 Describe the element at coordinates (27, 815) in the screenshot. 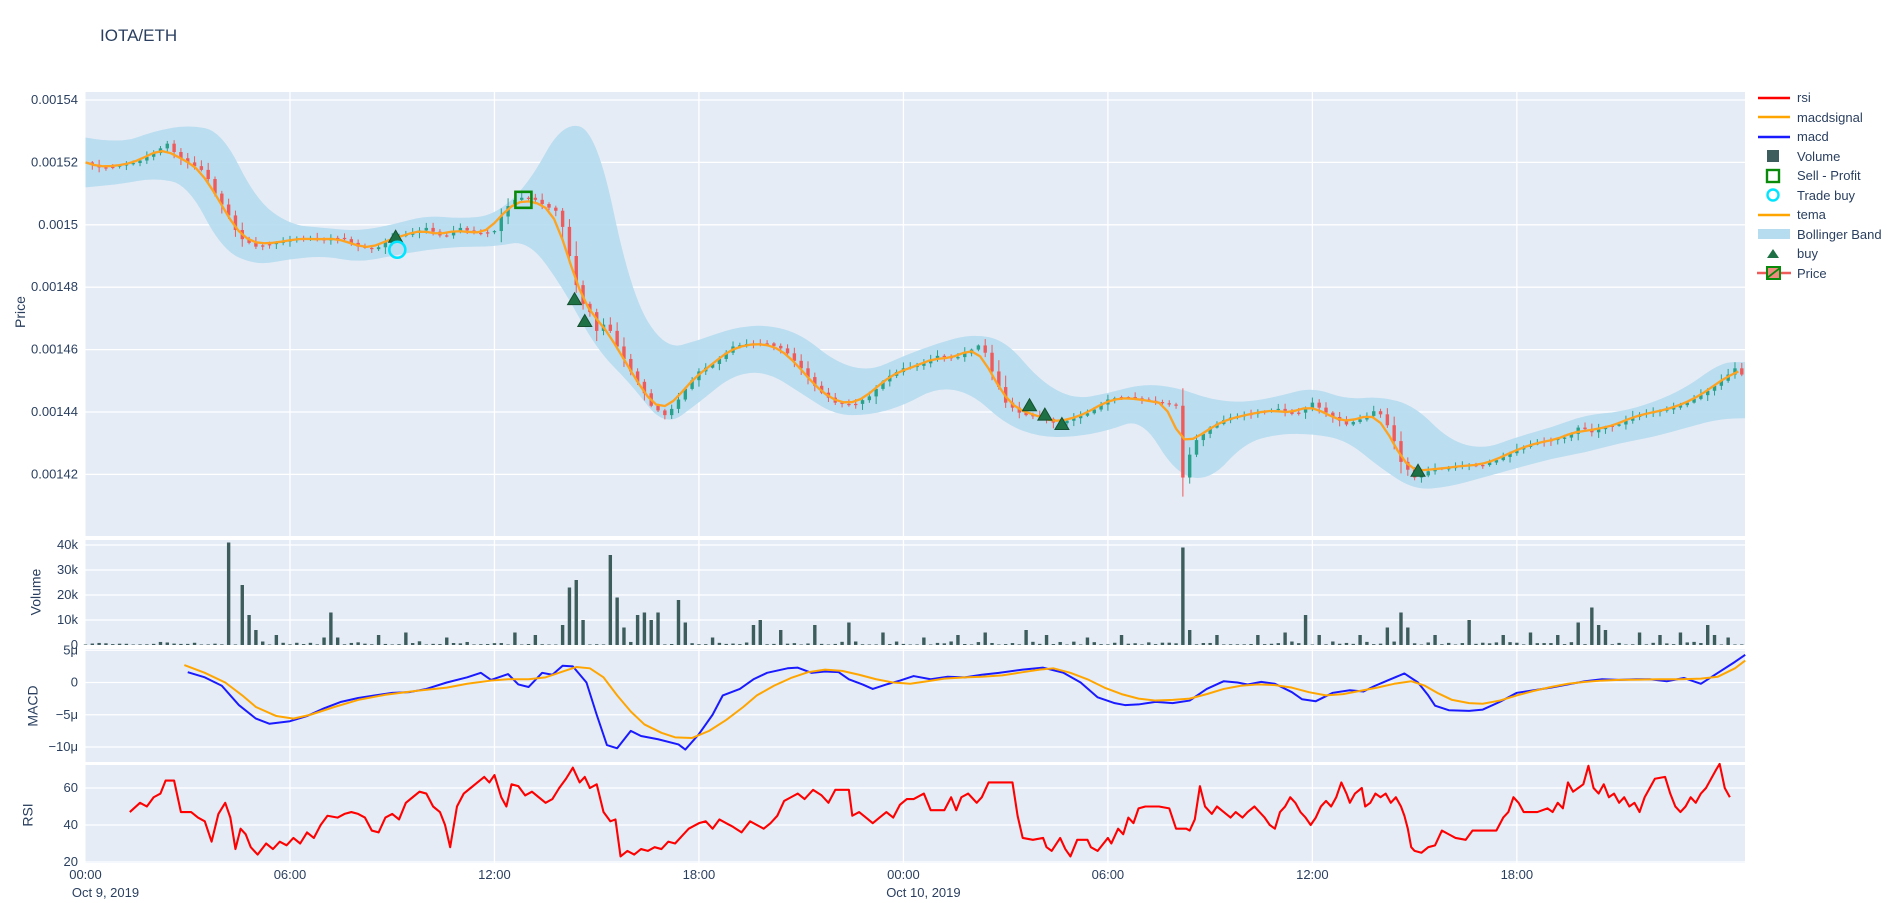

I see `rsi-axis-title: RSI` at that location.